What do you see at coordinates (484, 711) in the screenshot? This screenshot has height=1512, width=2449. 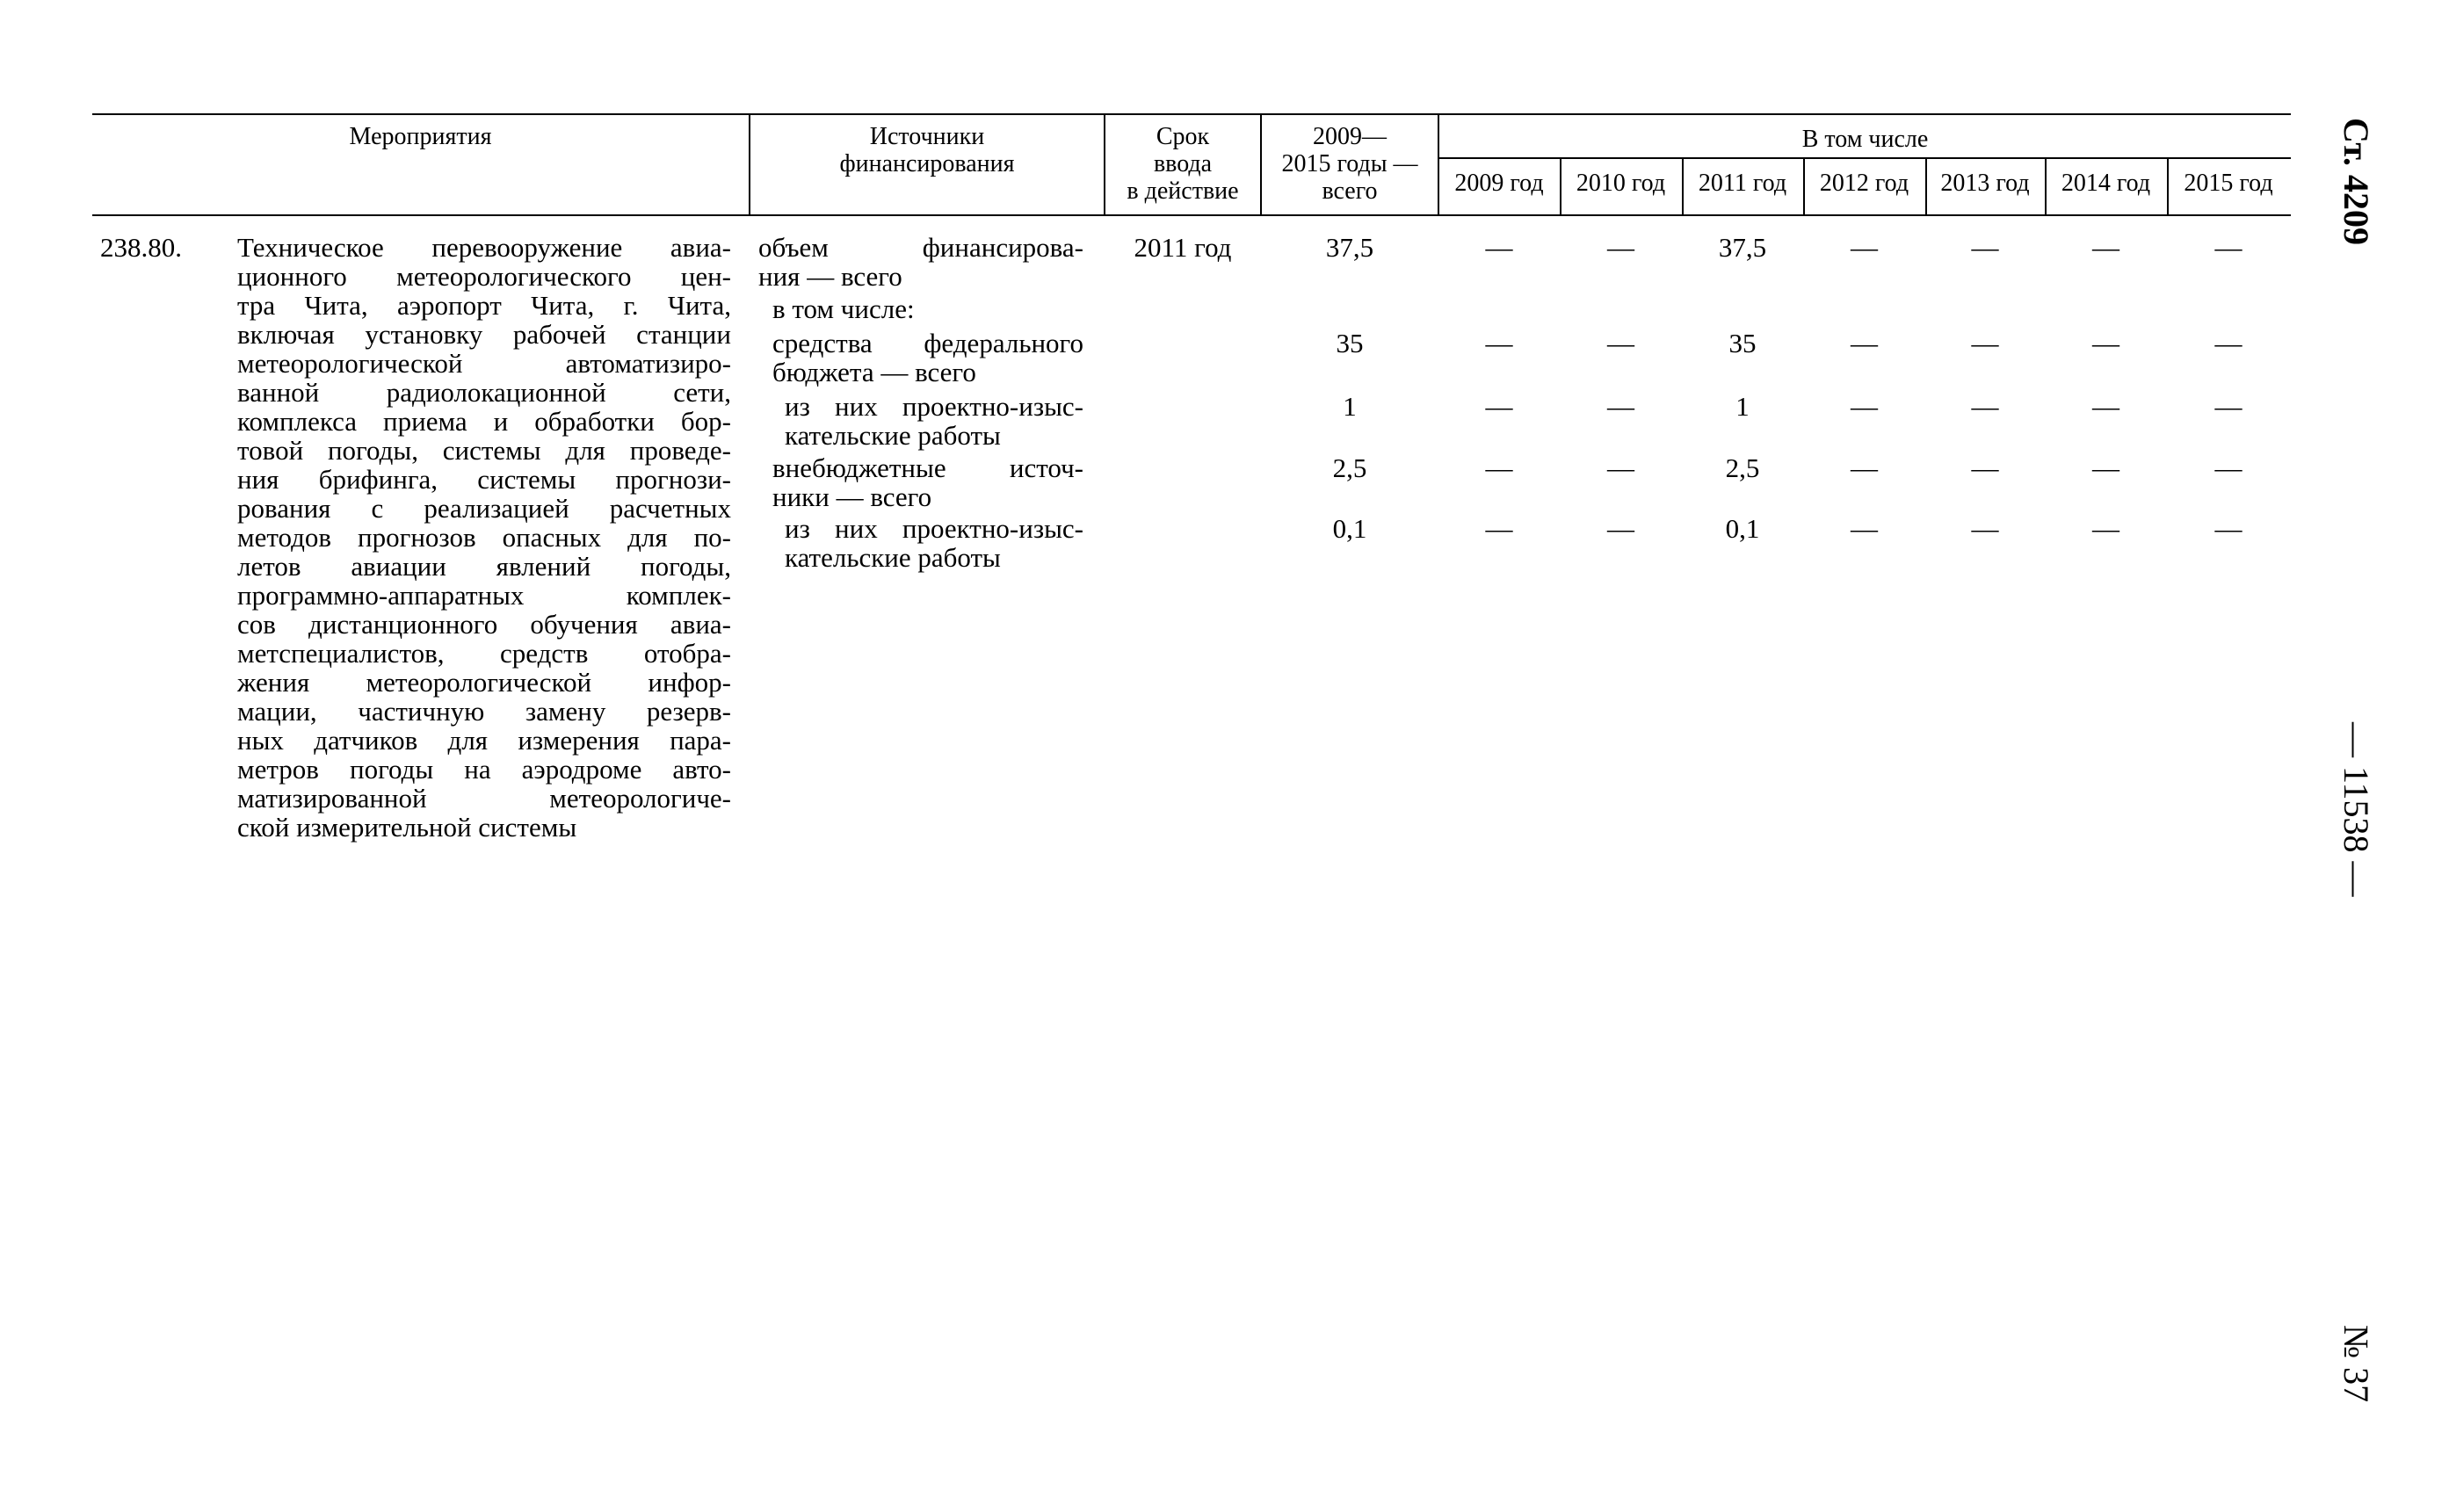 I see `description-line: мации, частичную замену резерв-` at bounding box center [484, 711].